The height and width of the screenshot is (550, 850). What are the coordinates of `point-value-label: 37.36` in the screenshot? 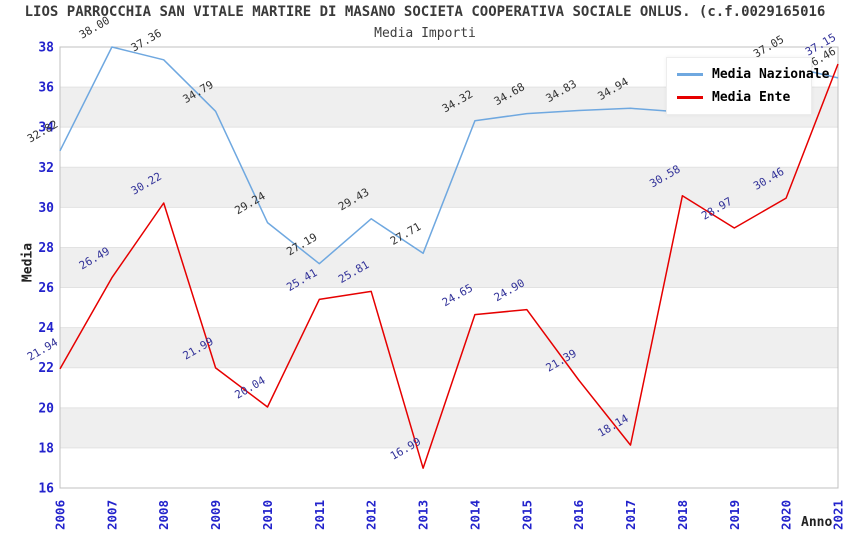 It's located at (146, 41).